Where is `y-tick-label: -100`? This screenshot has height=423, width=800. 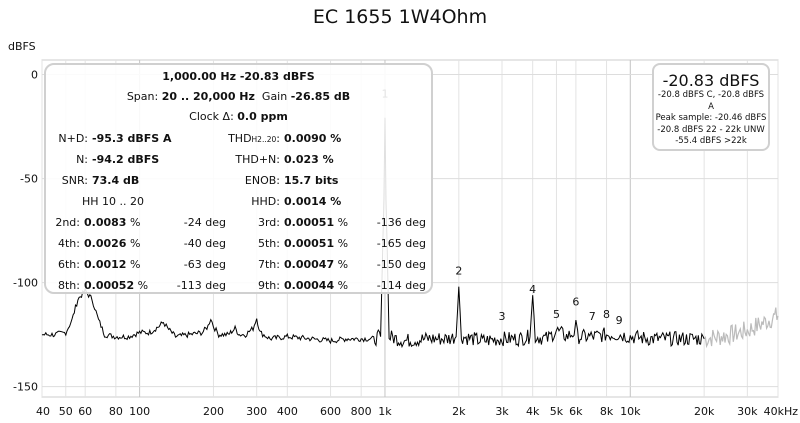 y-tick-label: -100 is located at coordinates (25, 283).